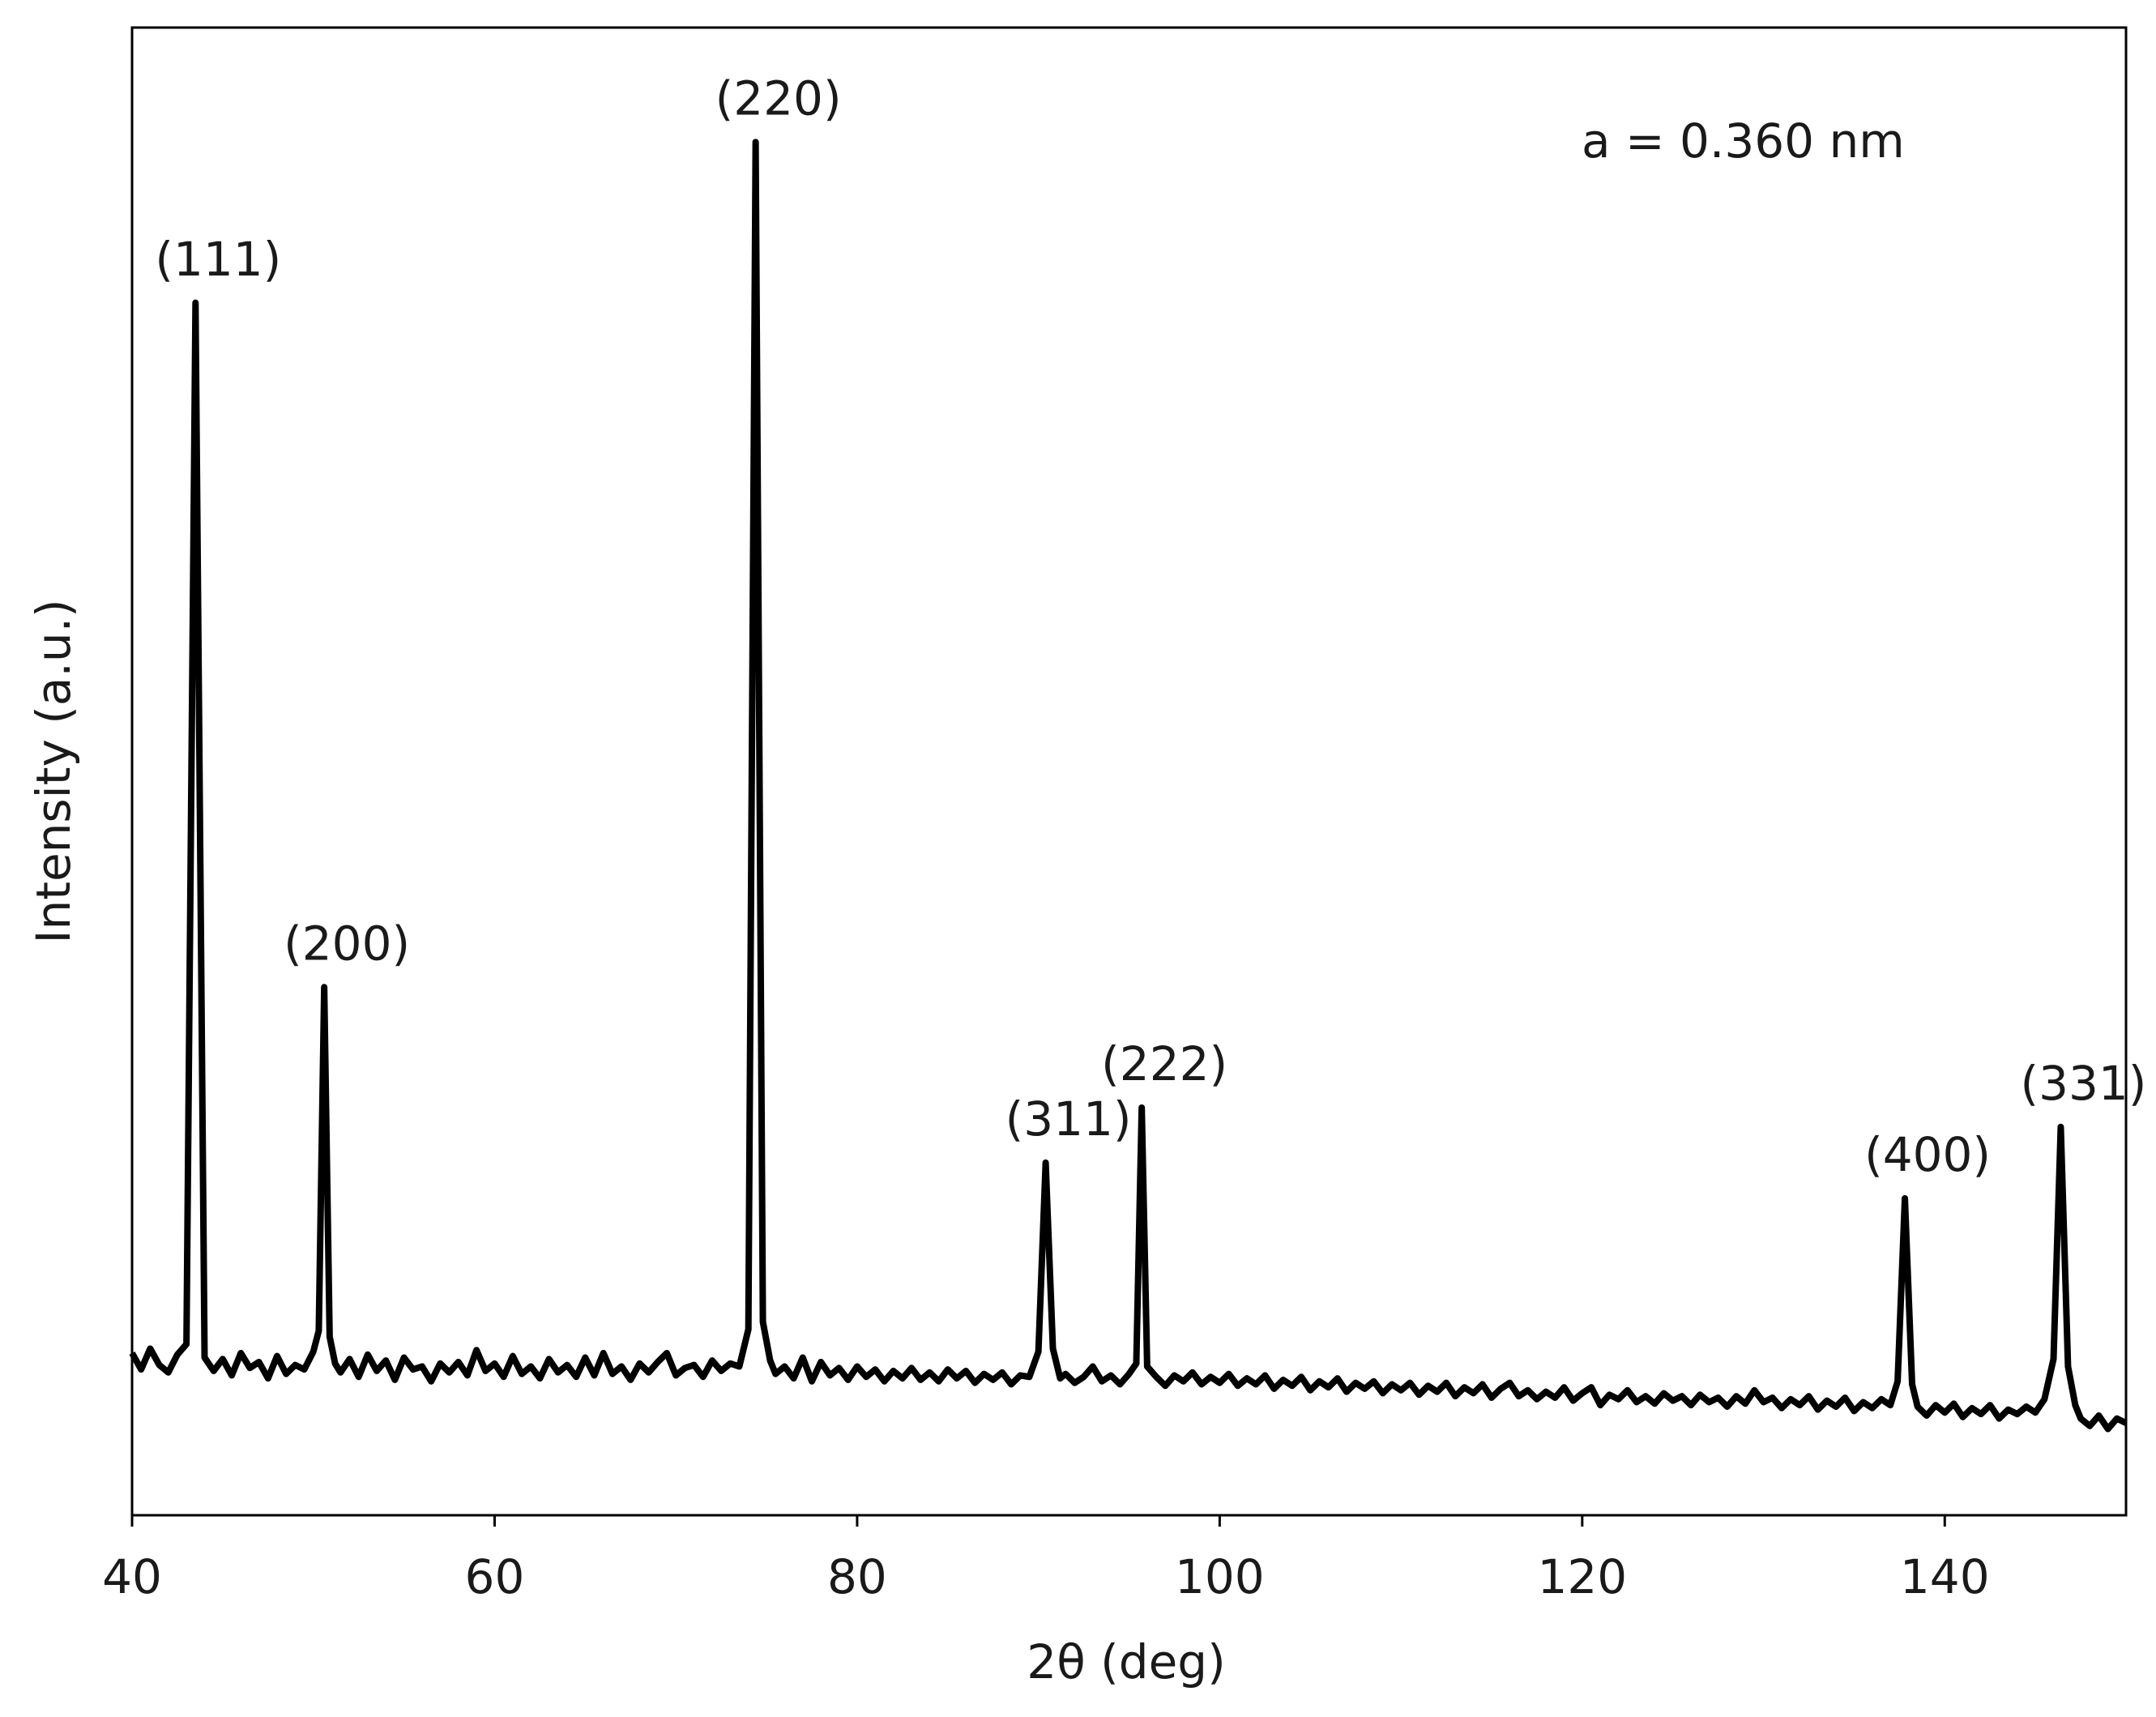 This screenshot has width=2156, height=1717. What do you see at coordinates (132, 1576) in the screenshot?
I see `x-tick-label: 40` at bounding box center [132, 1576].